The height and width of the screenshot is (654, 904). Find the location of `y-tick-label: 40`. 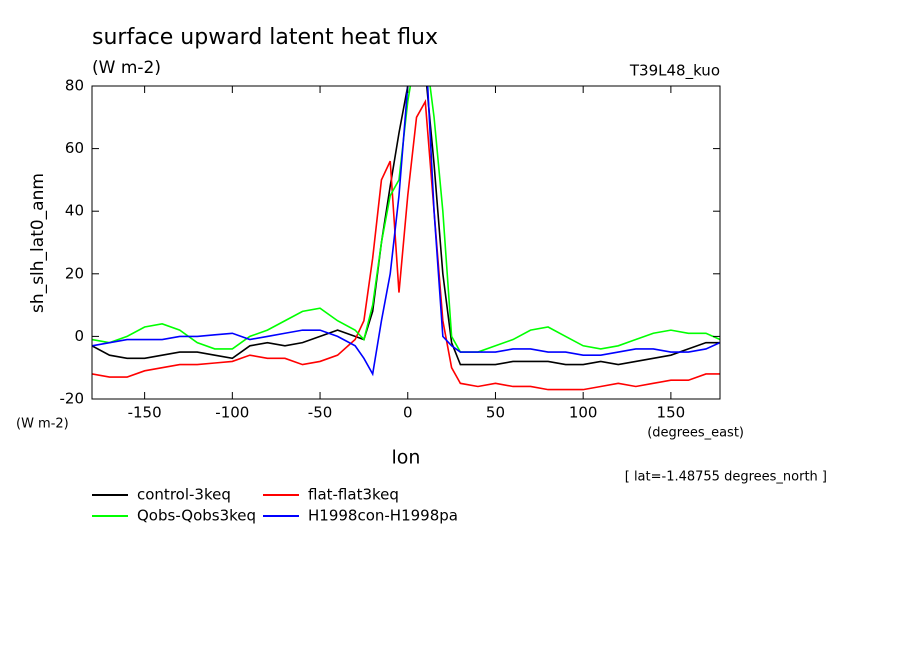

y-tick-label: 40 is located at coordinates (74, 211).